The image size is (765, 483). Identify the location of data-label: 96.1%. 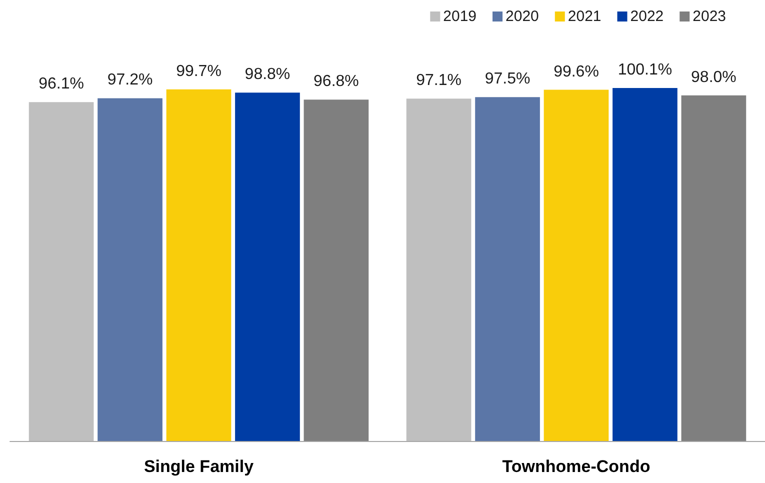
(61, 84).